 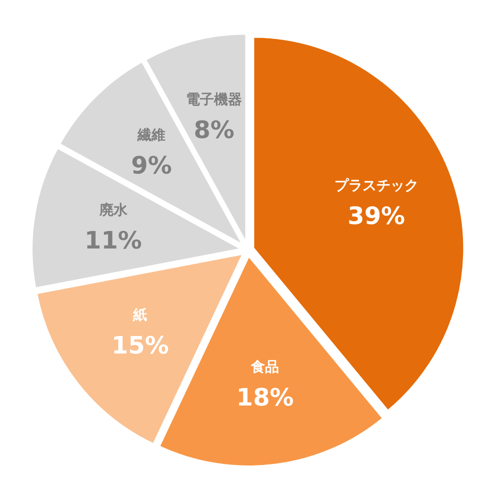 What do you see at coordinates (151, 136) in the screenshot?
I see `slice-label: 繊維` at bounding box center [151, 136].